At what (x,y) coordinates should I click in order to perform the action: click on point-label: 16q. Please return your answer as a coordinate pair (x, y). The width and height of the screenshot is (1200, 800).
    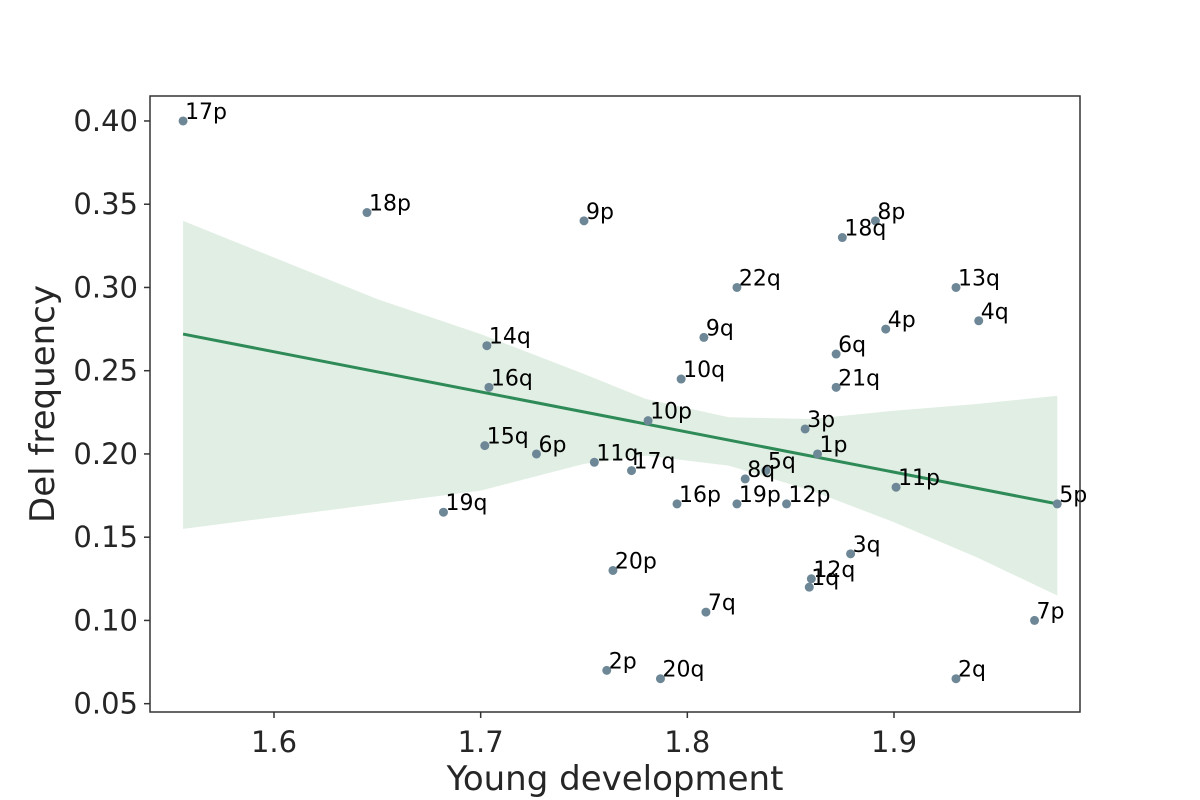
    Looking at the image, I should click on (512, 378).